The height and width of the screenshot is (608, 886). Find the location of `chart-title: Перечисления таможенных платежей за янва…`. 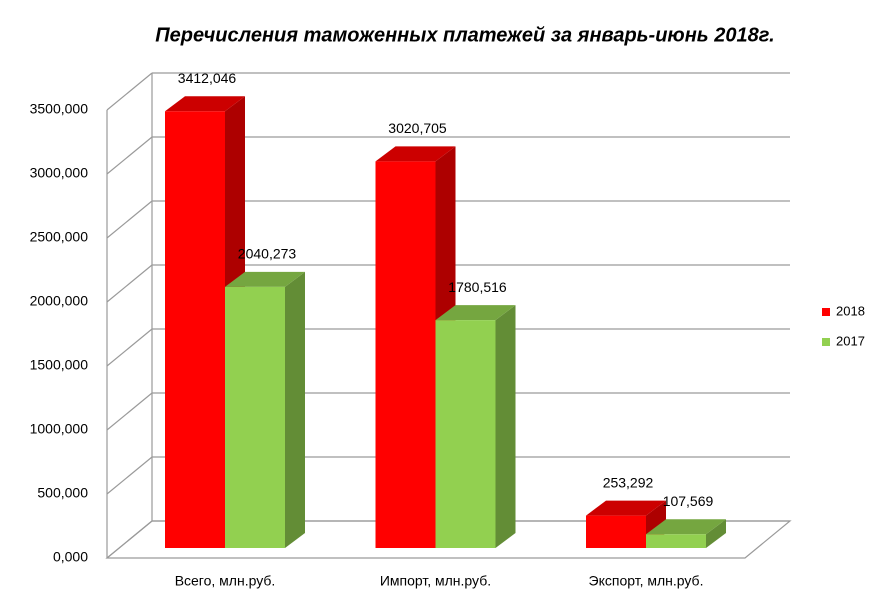

chart-title: Перечисления таможенных платежей за янва… is located at coordinates (464, 35).